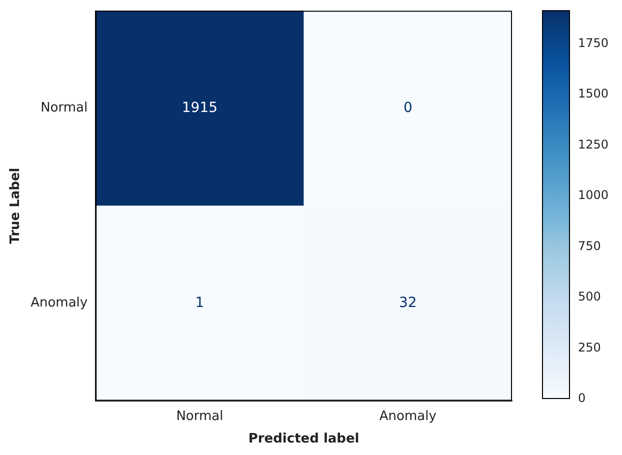 This screenshot has width=622, height=455. What do you see at coordinates (199, 302) in the screenshot?
I see `data-label: 1` at bounding box center [199, 302].